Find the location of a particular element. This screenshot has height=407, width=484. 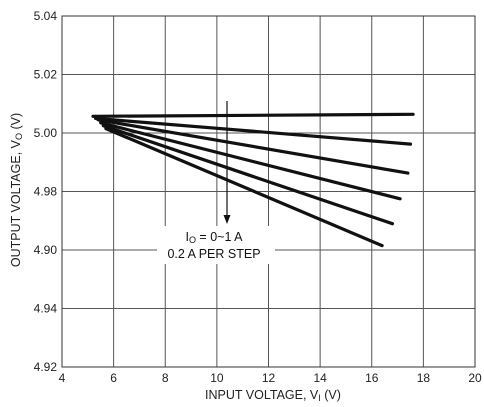

y-tick-label: 5.04 is located at coordinates (46, 16).